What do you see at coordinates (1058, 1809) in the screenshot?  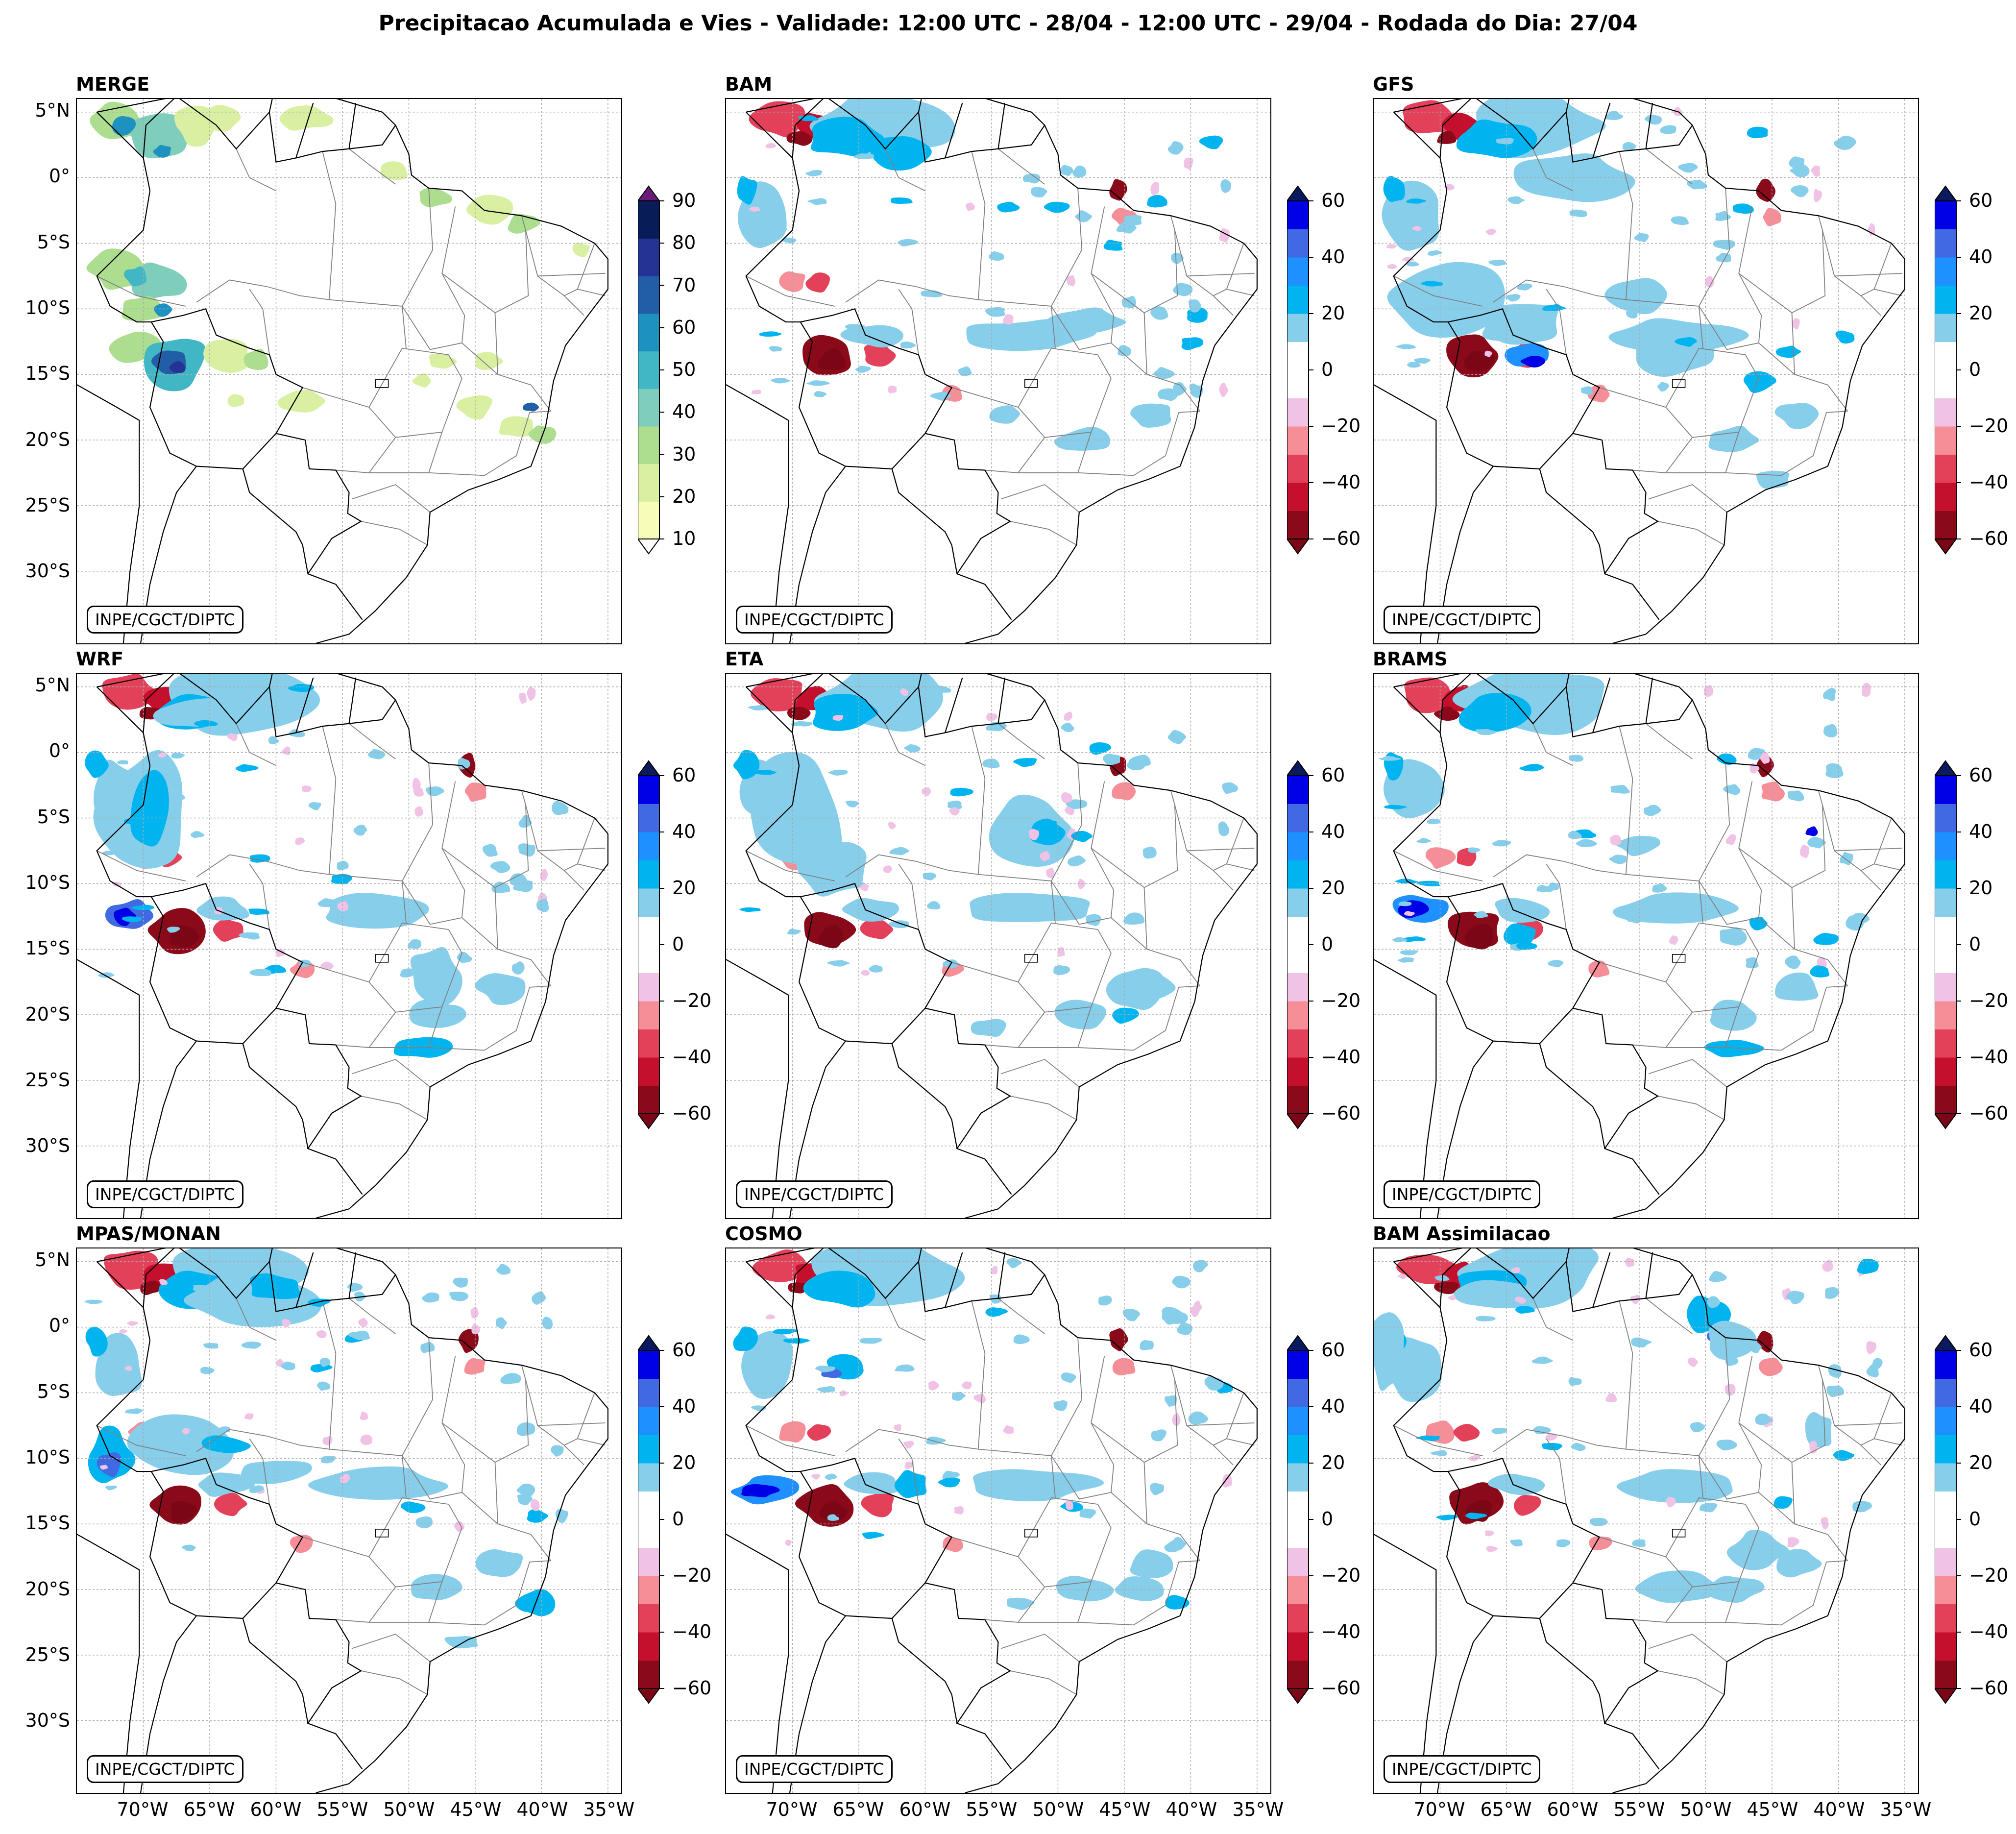 I see `longitude-label: 50°W` at bounding box center [1058, 1809].